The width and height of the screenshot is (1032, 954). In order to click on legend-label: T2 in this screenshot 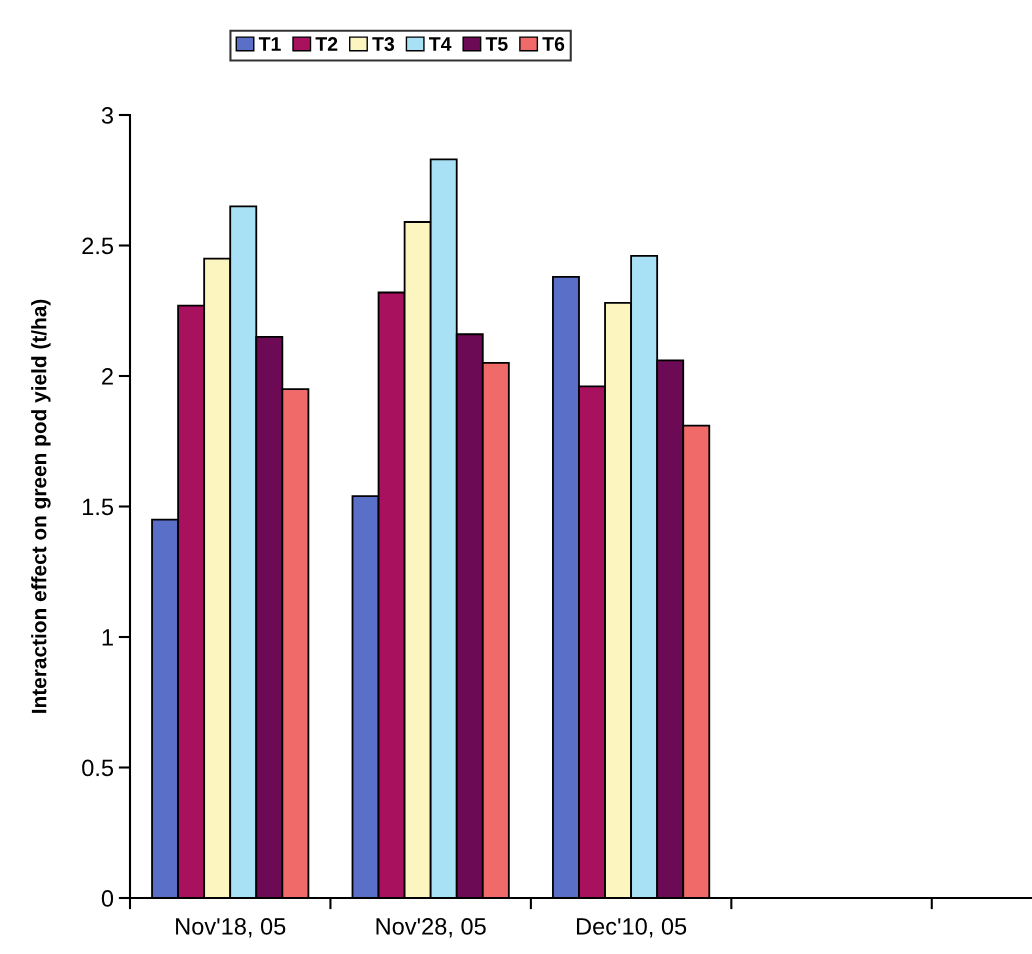, I will do `click(326, 44)`.